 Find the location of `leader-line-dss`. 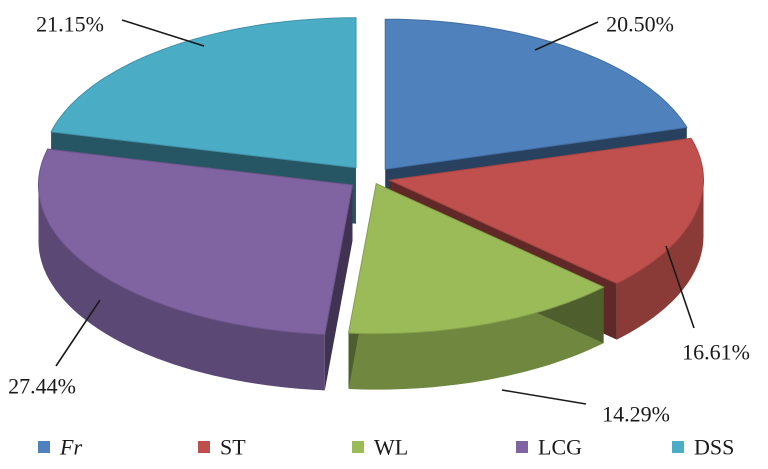

leader-line-dss is located at coordinates (163, 33).